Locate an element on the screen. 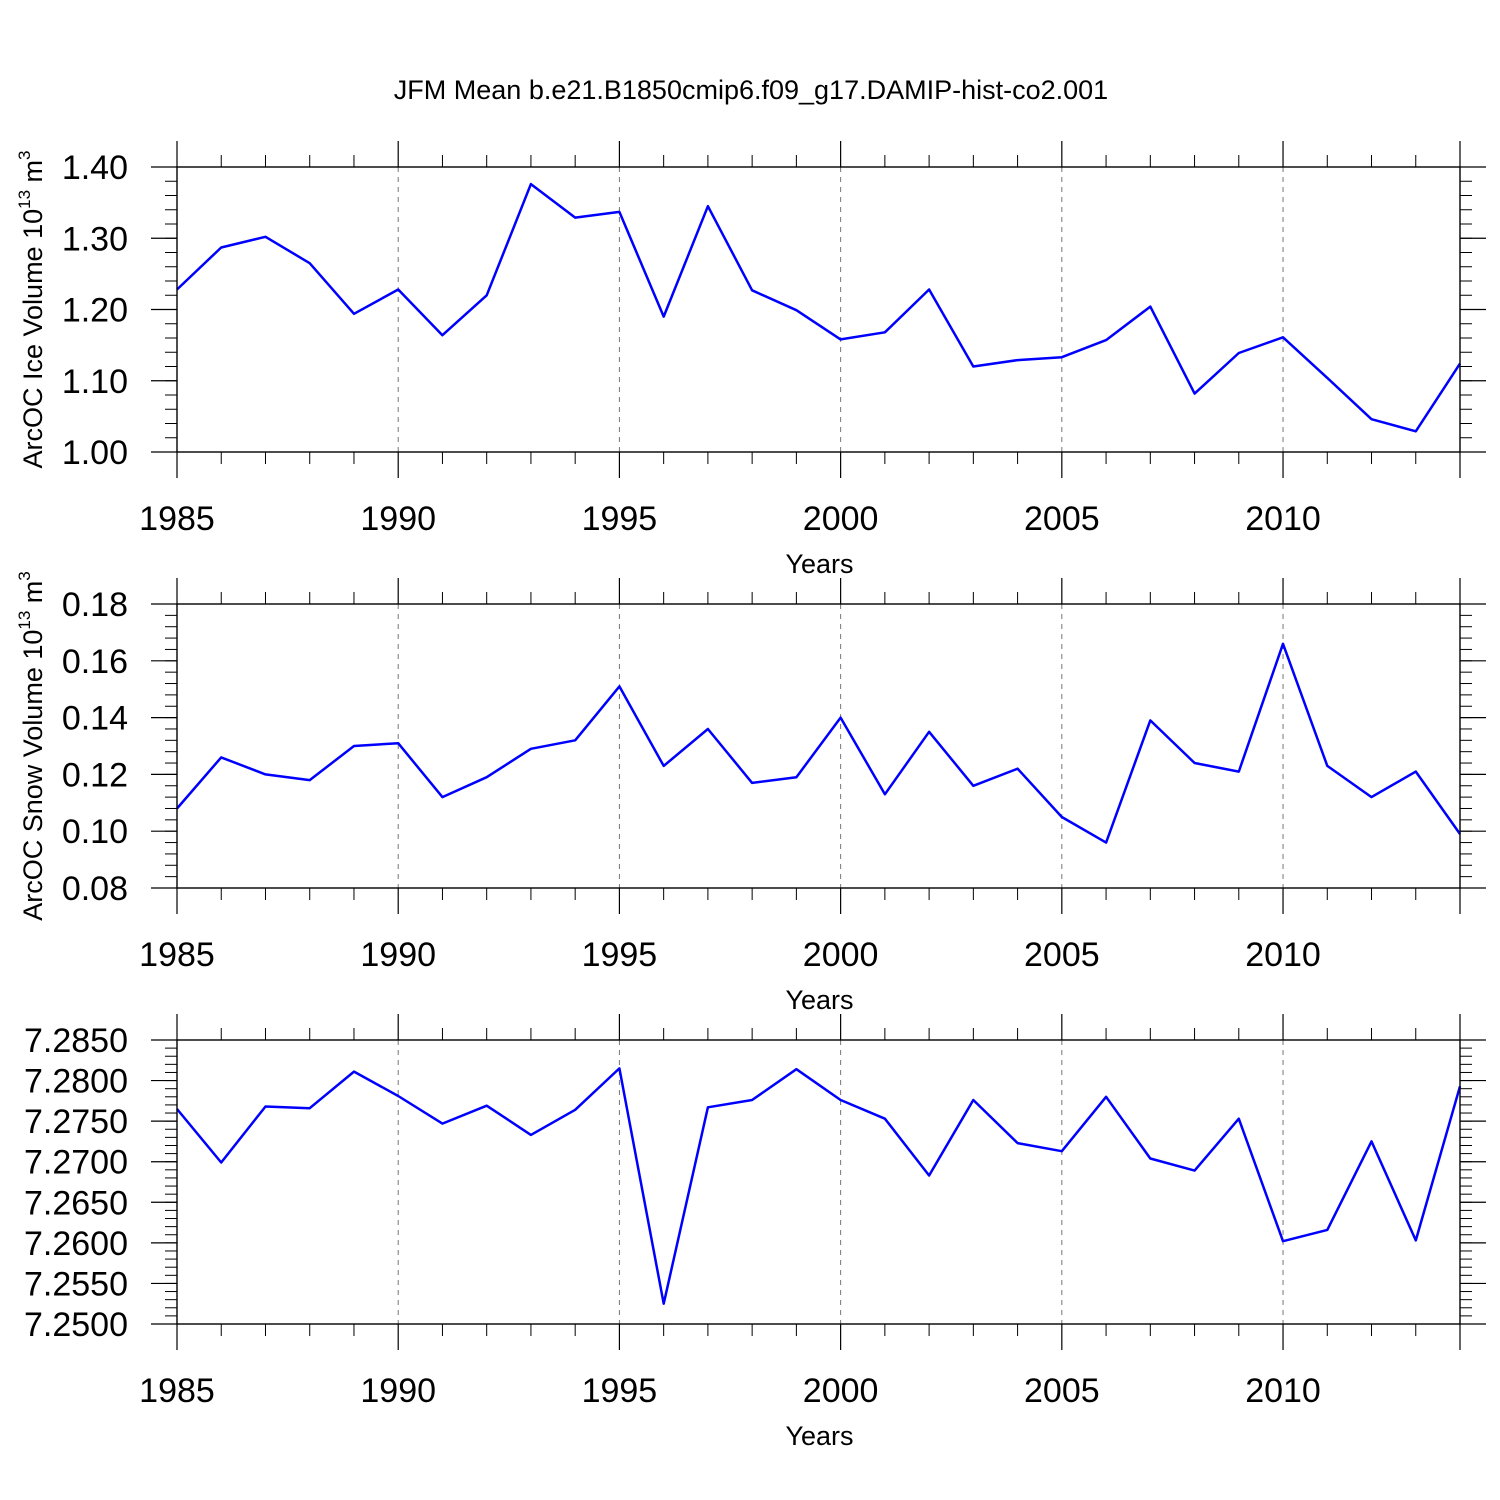 The width and height of the screenshot is (1500, 1500). y-tick-label: 1.00 is located at coordinates (95, 453).